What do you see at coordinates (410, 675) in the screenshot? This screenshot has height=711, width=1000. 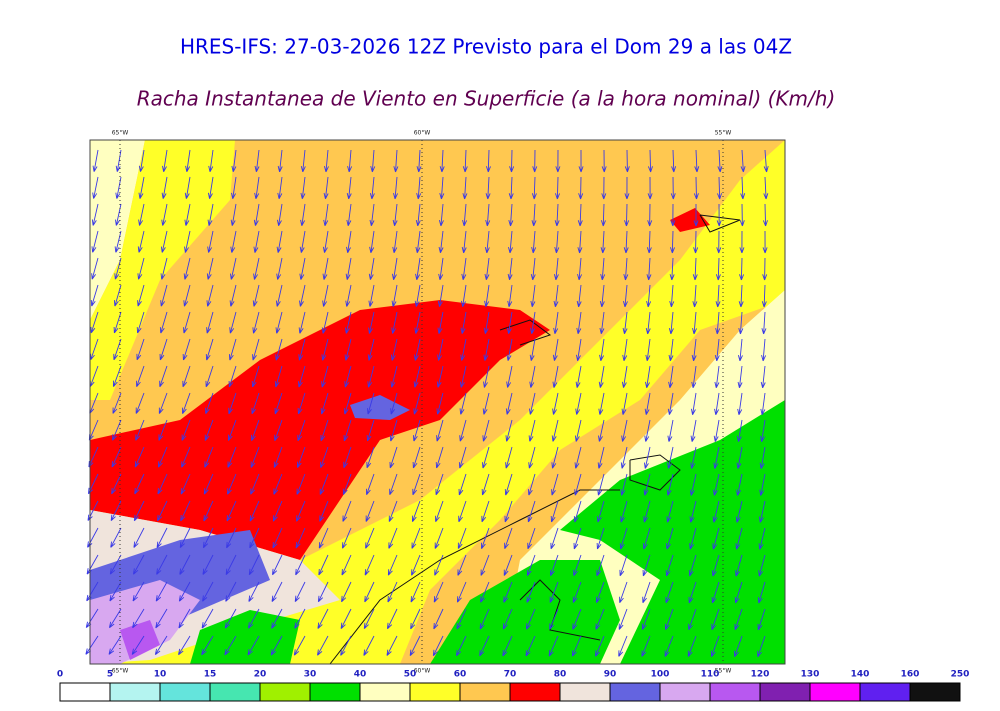 I see `colorbar-label: 50` at bounding box center [410, 675].